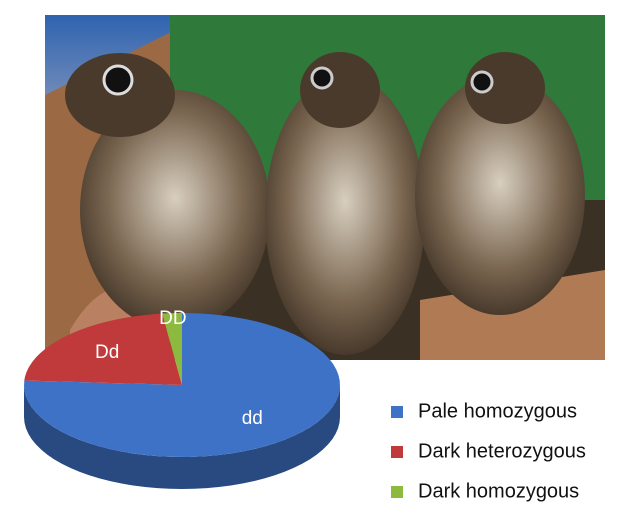 This screenshot has height=525, width=636. What do you see at coordinates (502, 451) in the screenshot?
I see `legend-label: Dark heterozygous` at bounding box center [502, 451].